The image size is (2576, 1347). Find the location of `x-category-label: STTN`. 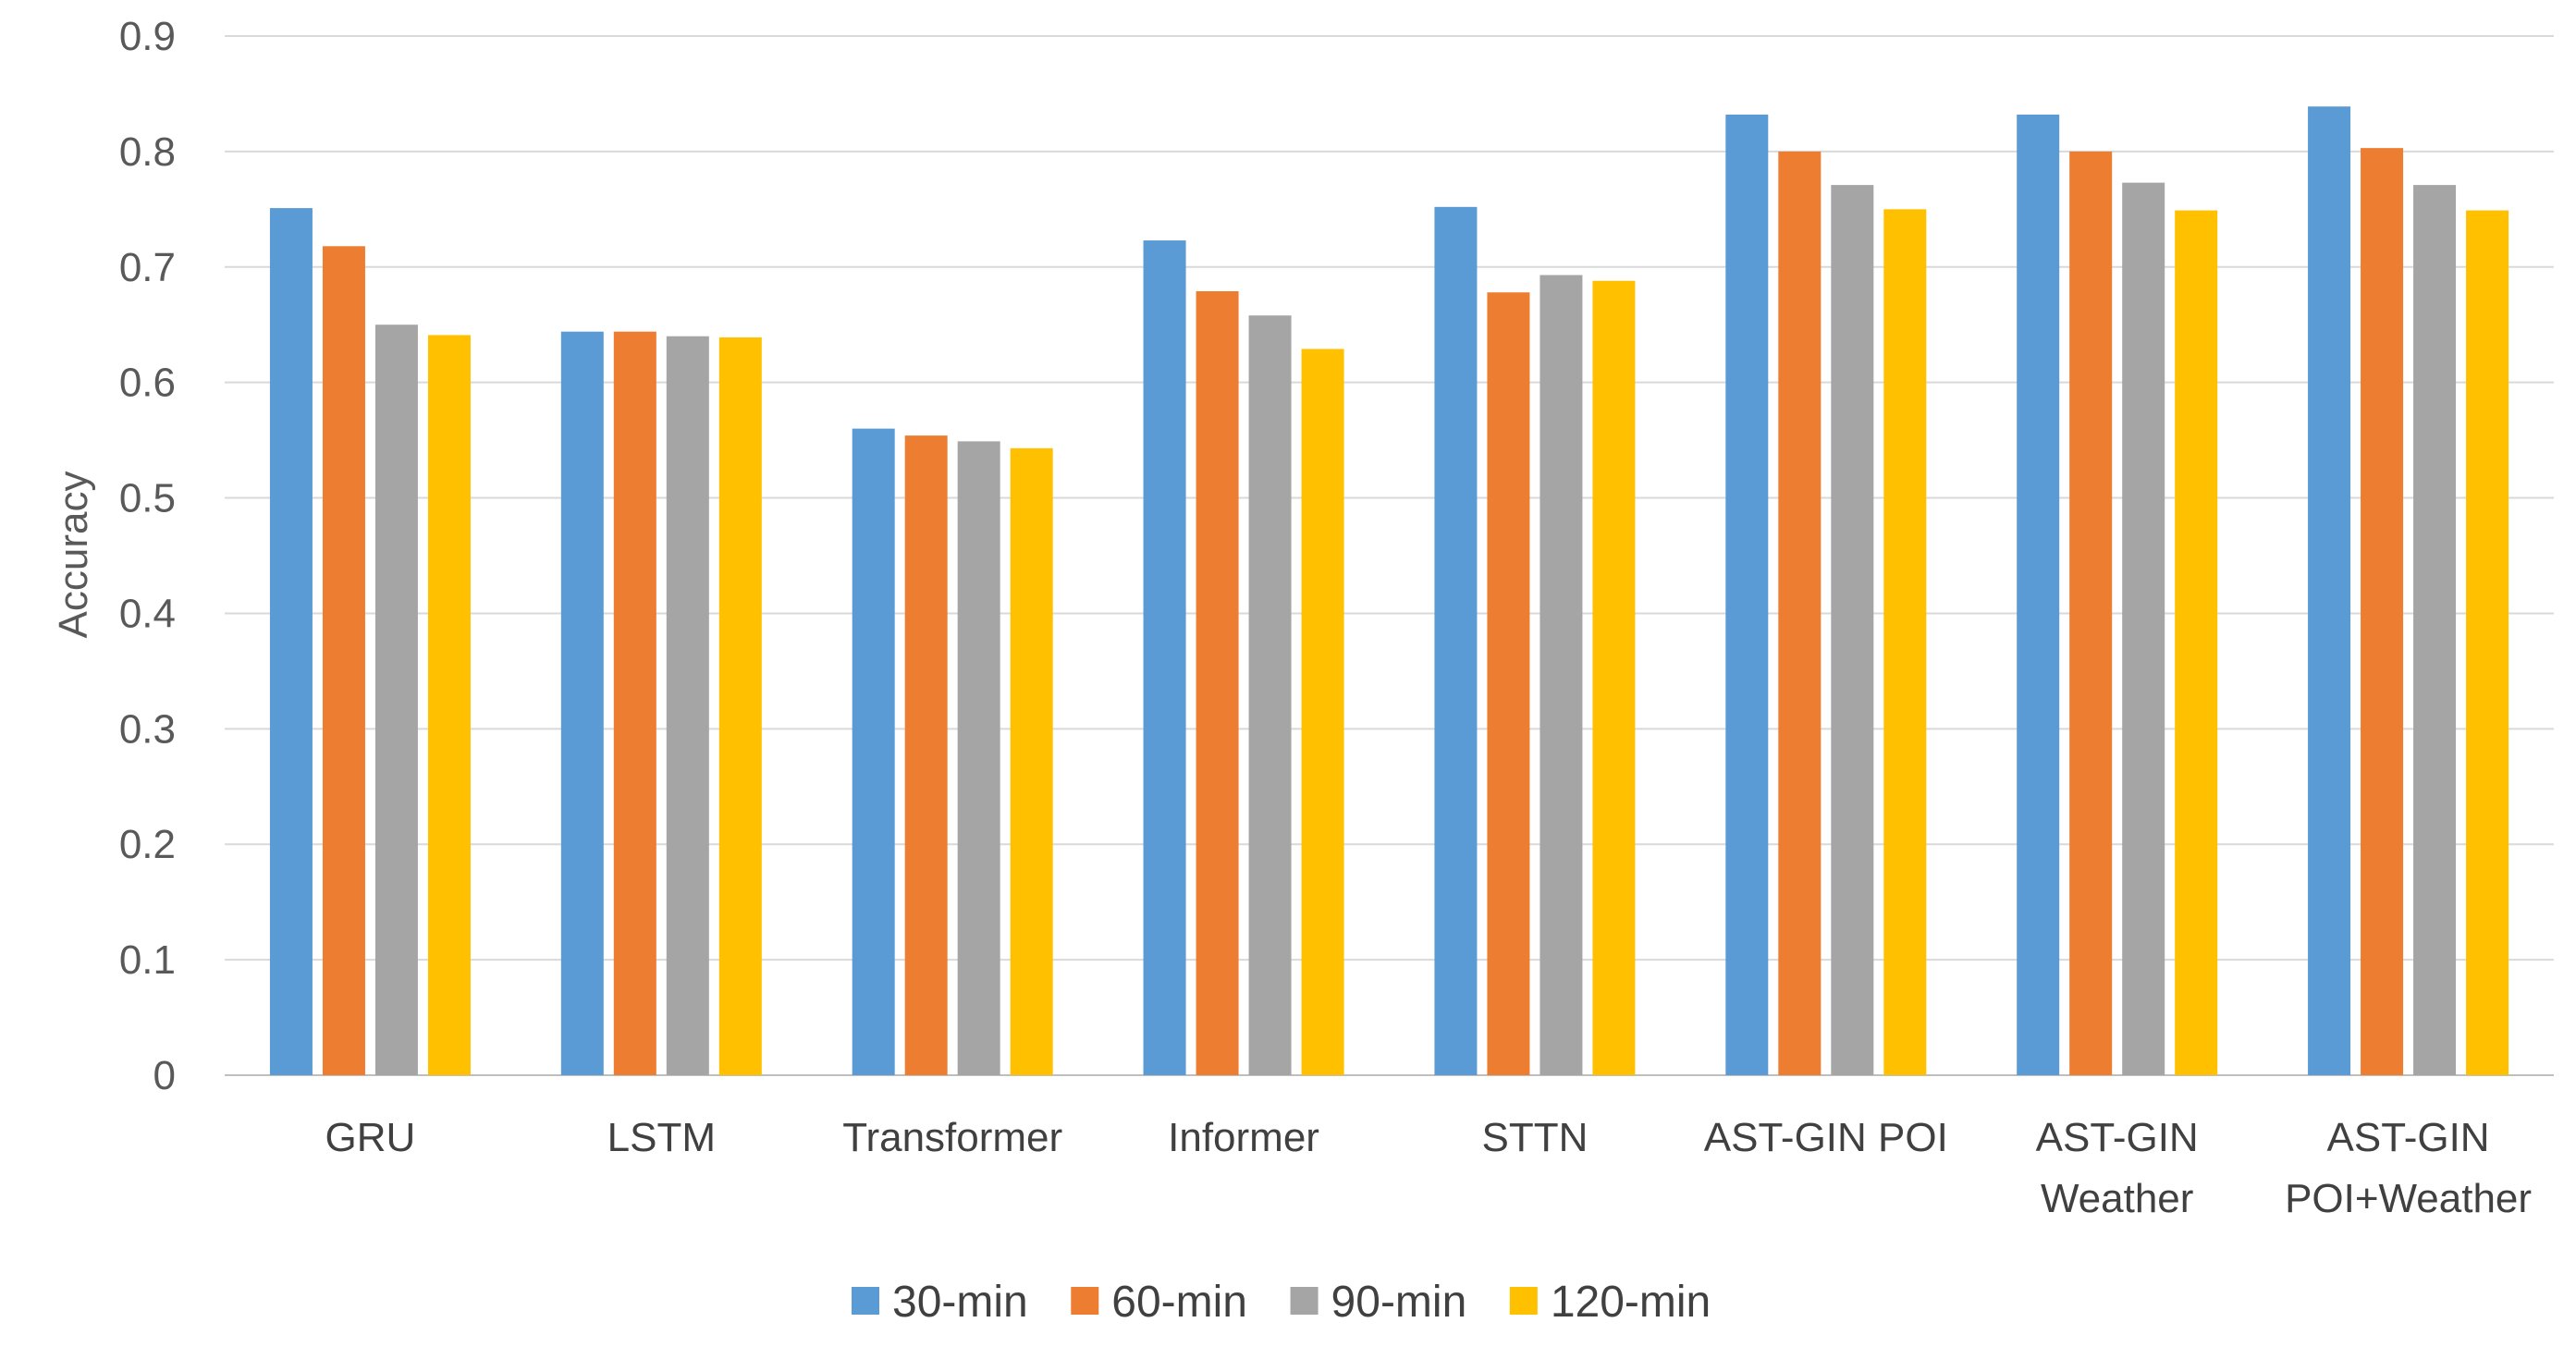

x-category-label: STTN is located at coordinates (1534, 1137).